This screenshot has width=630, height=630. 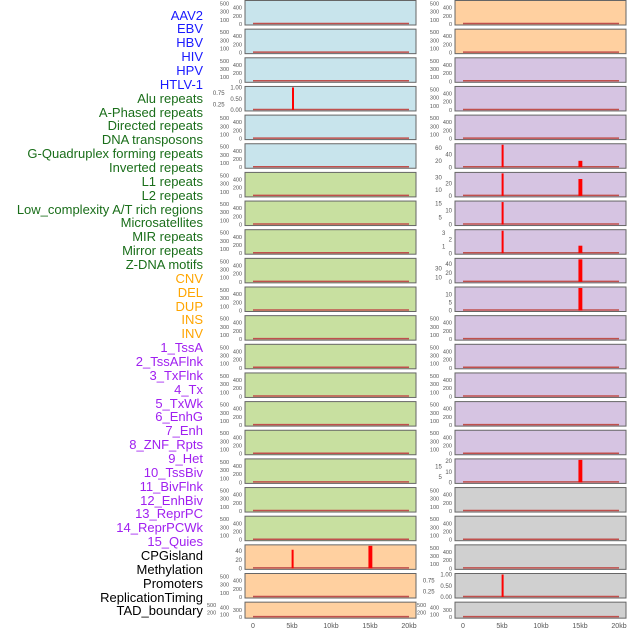 I want to click on track-label: Microsatellites, so click(x=161, y=223).